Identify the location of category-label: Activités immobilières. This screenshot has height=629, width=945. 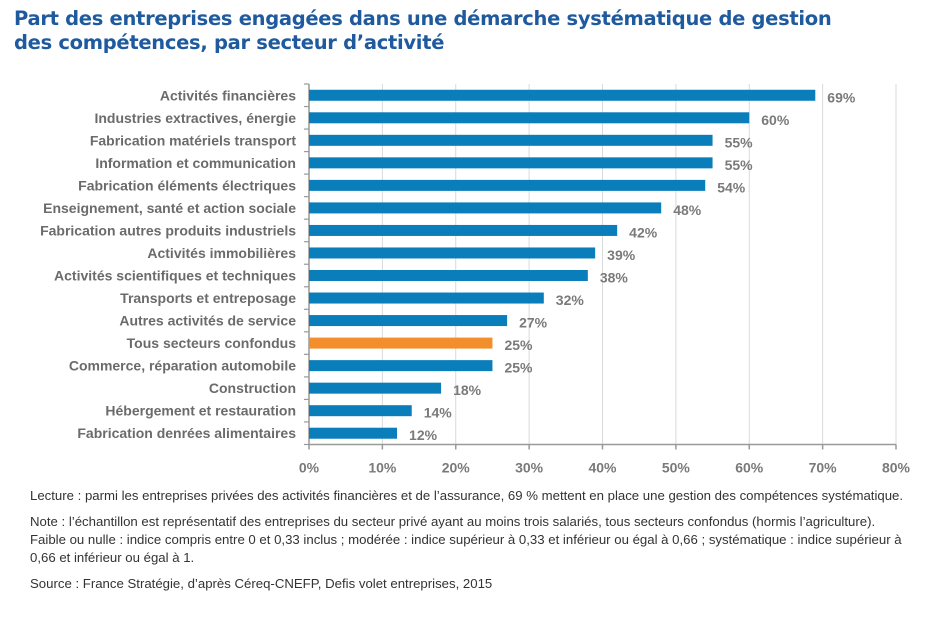
(221, 253).